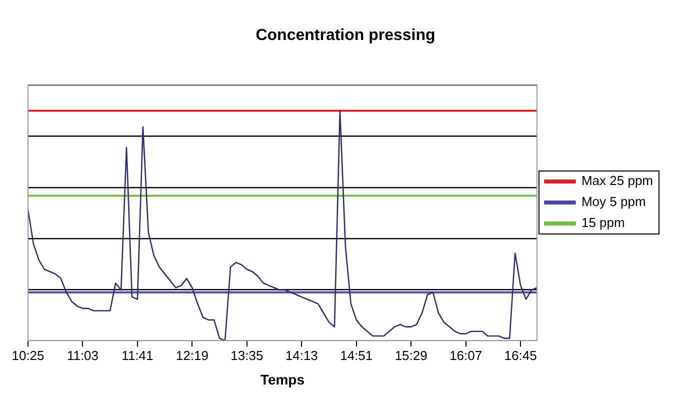 The image size is (675, 415). Describe the element at coordinates (301, 355) in the screenshot. I see `x-tick-label: 14:13` at that location.